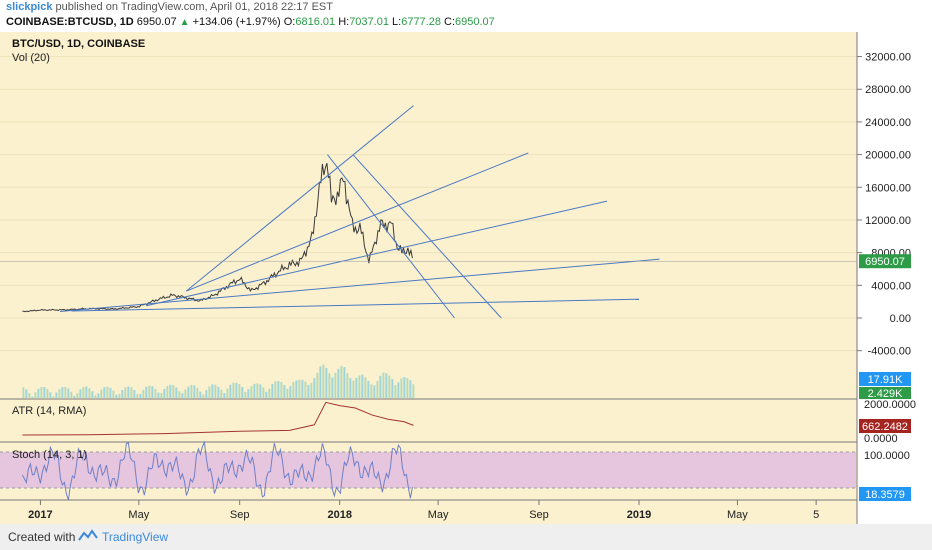  Describe the element at coordinates (888, 90) in the screenshot. I see `y-tick-label: 28000.00` at that location.